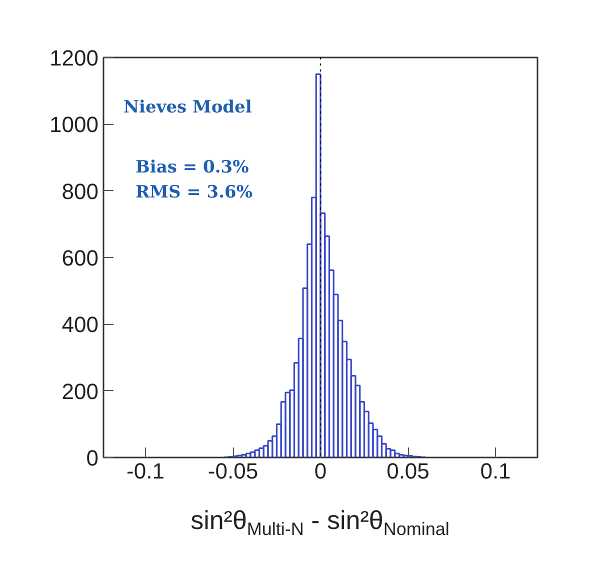  I want to click on y-tick-label: 200, so click(80, 391).